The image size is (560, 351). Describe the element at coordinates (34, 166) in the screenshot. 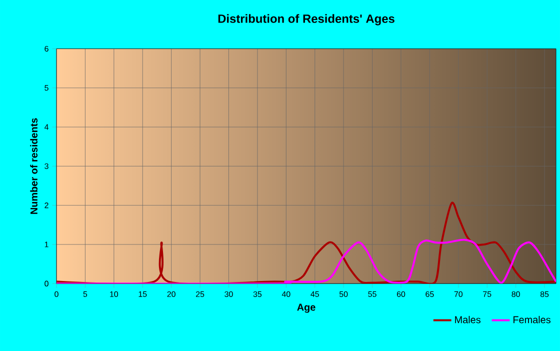

I see `y-axis-title: Number of residents` at that location.